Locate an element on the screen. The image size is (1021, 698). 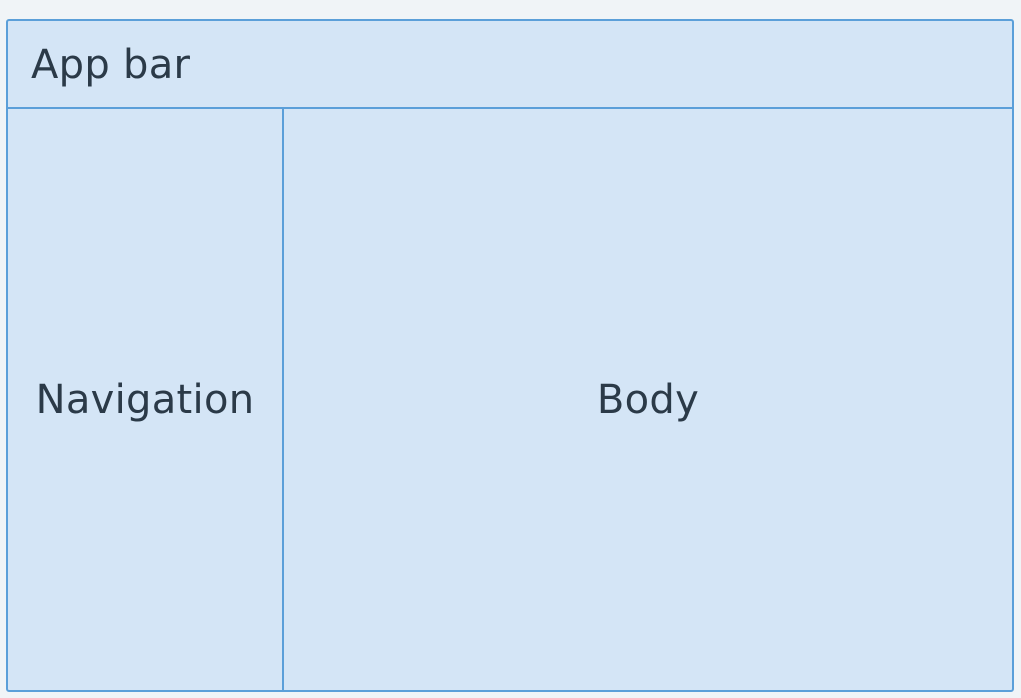
navigation-label: Navigation is located at coordinates (145, 399).